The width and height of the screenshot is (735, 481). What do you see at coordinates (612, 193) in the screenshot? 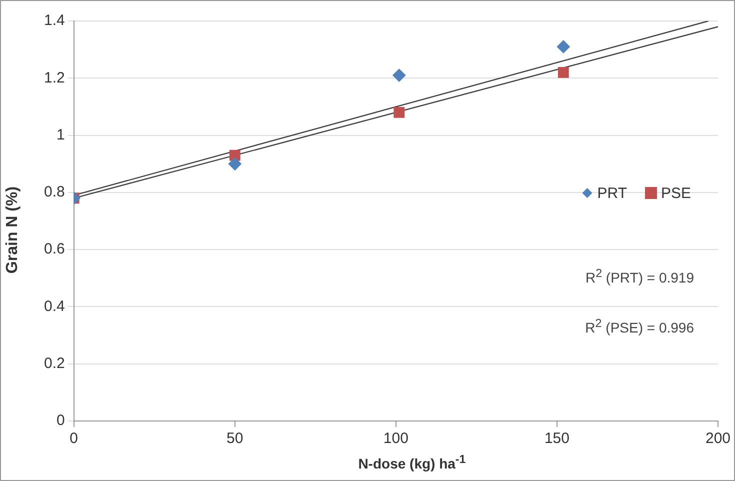
I see `legend-label: PRT` at bounding box center [612, 193].